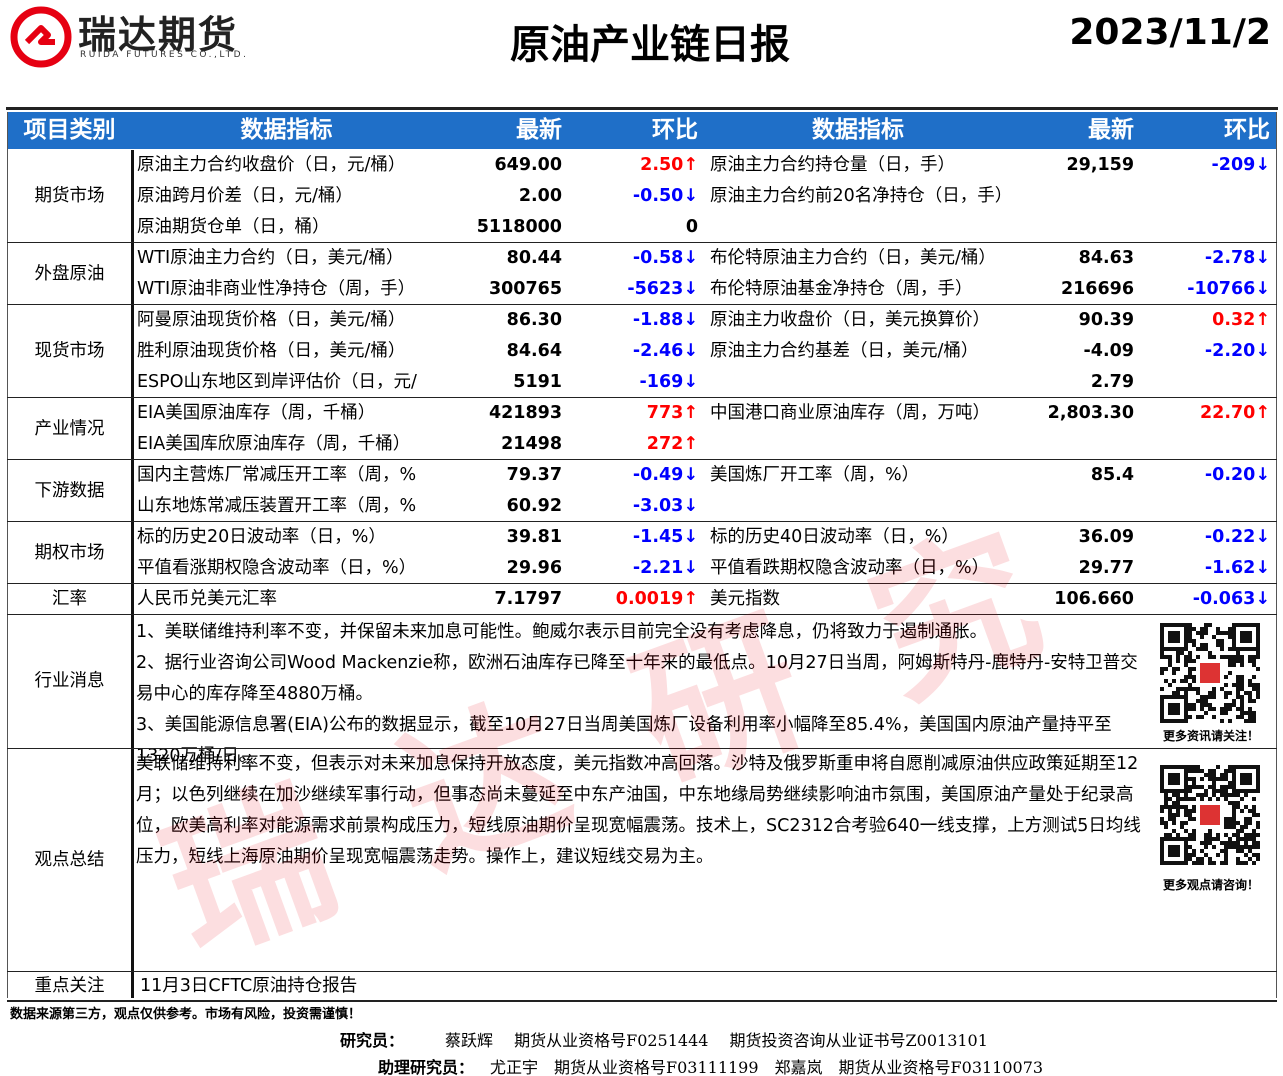 The width and height of the screenshot is (1283, 1076). Describe the element at coordinates (534, 506) in the screenshot. I see `latest-value: 60.92` at that location.